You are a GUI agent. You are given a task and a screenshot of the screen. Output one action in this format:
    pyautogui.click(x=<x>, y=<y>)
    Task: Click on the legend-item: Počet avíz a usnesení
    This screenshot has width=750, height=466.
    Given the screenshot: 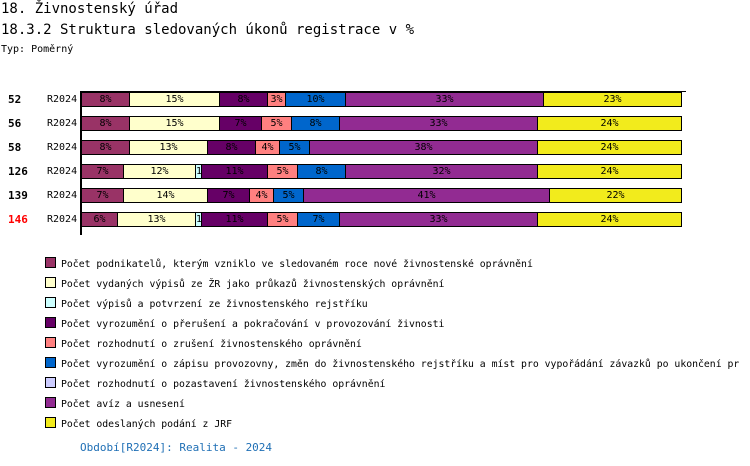 What is the action you would take?
    pyautogui.click(x=115, y=403)
    